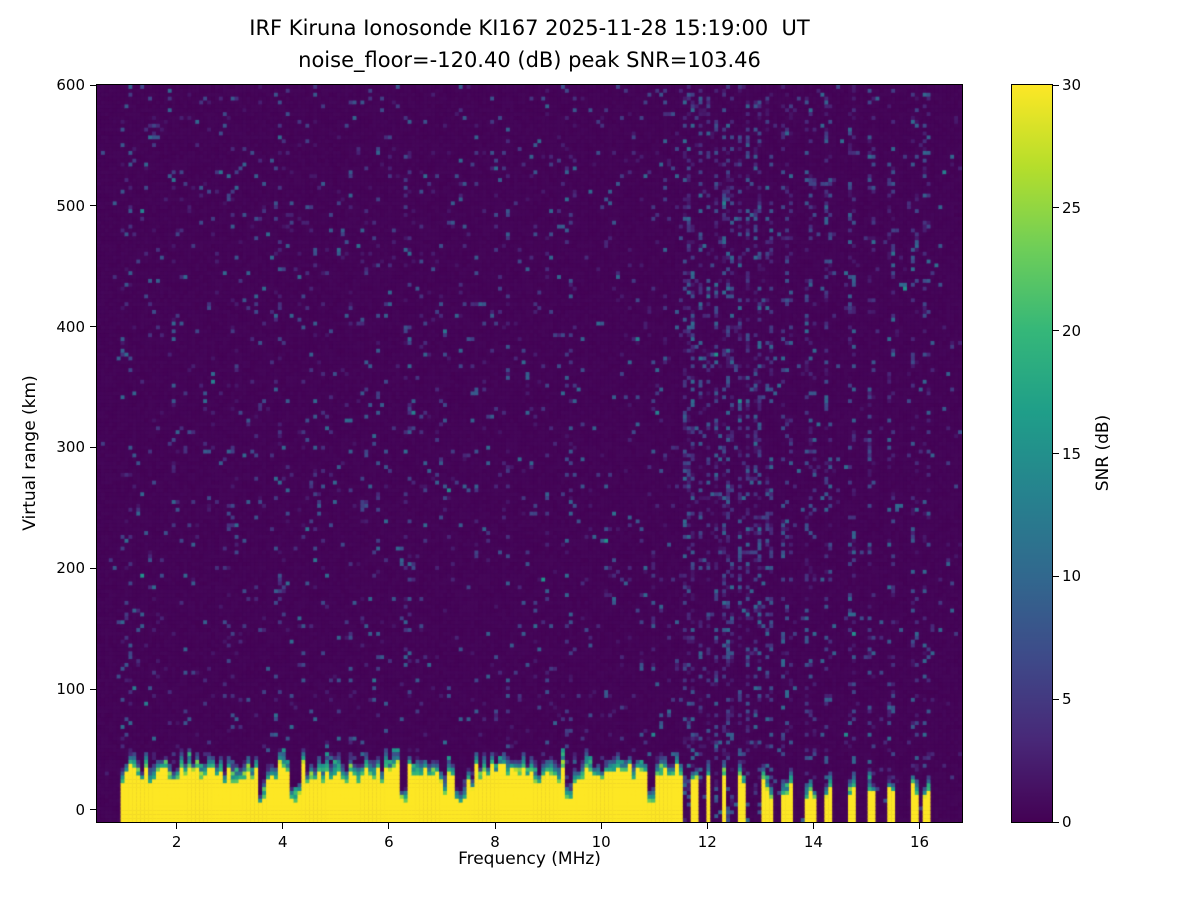  Describe the element at coordinates (529, 60) in the screenshot. I see `chart-subtitle: noise_floor=-120.40 (dB) peak SNR=103.46` at that location.